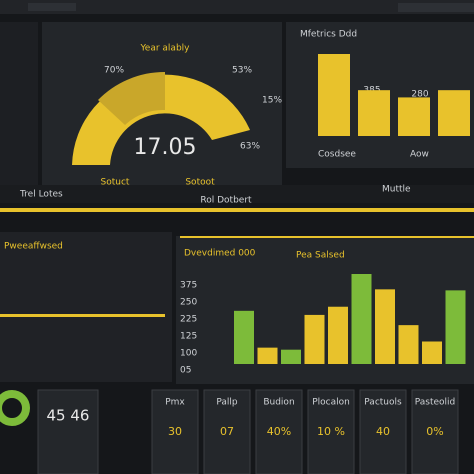 The image size is (474, 474). Describe the element at coordinates (272, 101) in the screenshot. I see `gauge-label: 15%` at that location.